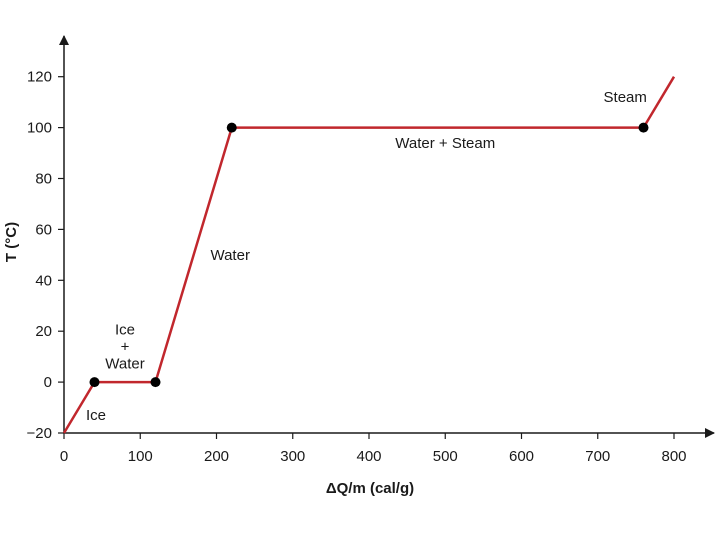 The width and height of the screenshot is (720, 540). I want to click on y-tick-label: 60, so click(43, 229).